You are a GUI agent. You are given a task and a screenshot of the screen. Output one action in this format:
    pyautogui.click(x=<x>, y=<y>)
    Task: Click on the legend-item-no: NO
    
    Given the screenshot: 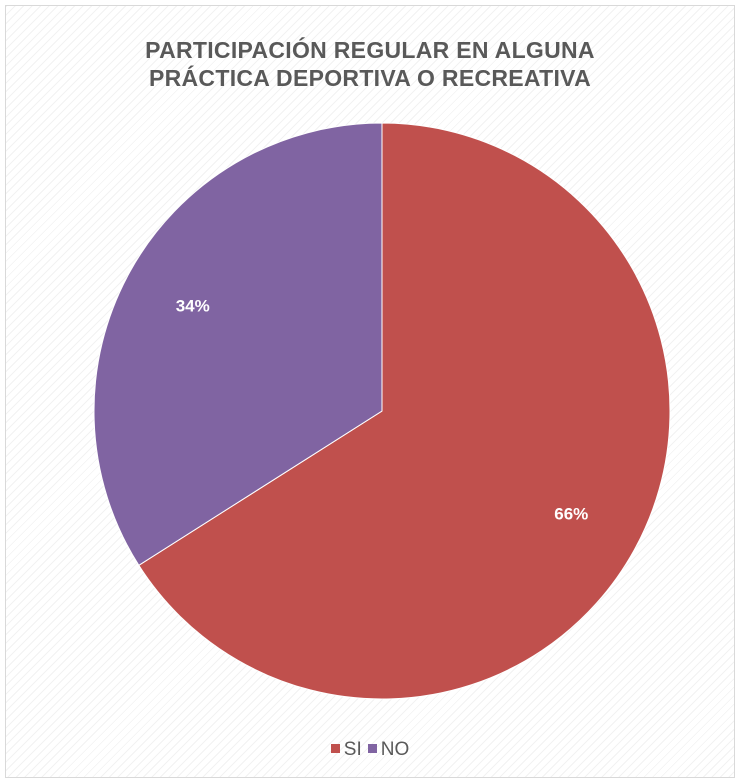 What is the action you would take?
    pyautogui.click(x=388, y=750)
    